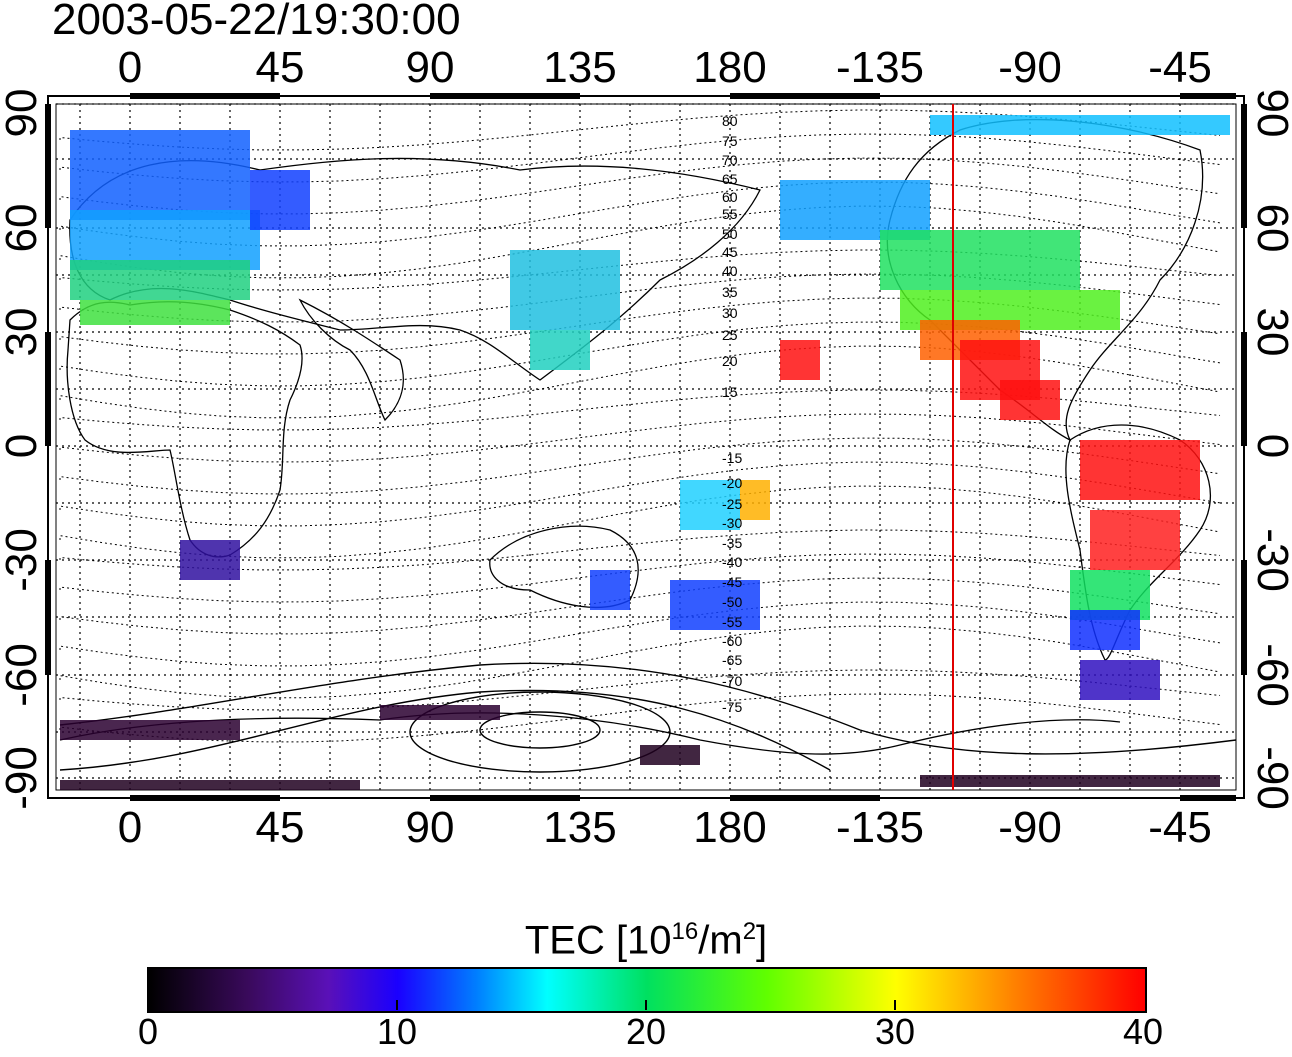 Image resolution: width=1292 pixels, height=1057 pixels. What do you see at coordinates (732, 458) in the screenshot?
I see `contour-label: -15` at bounding box center [732, 458].